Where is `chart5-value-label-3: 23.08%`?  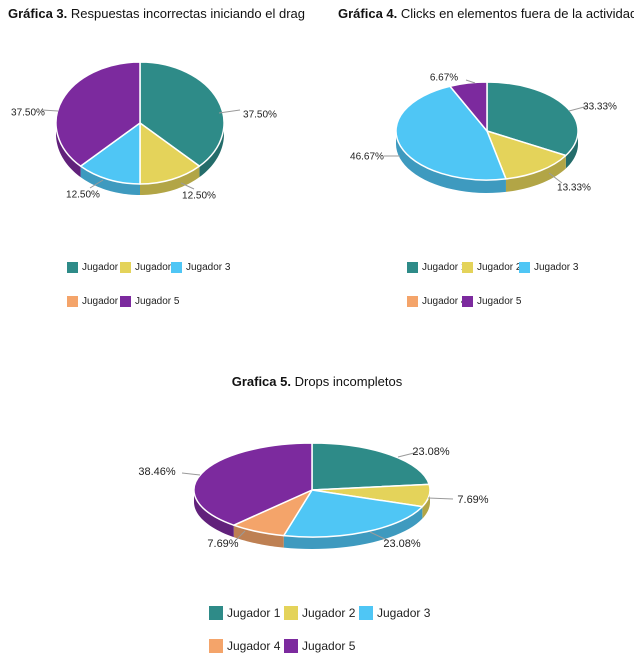
chart5-value-label-3: 23.08% is located at coordinates (402, 544).